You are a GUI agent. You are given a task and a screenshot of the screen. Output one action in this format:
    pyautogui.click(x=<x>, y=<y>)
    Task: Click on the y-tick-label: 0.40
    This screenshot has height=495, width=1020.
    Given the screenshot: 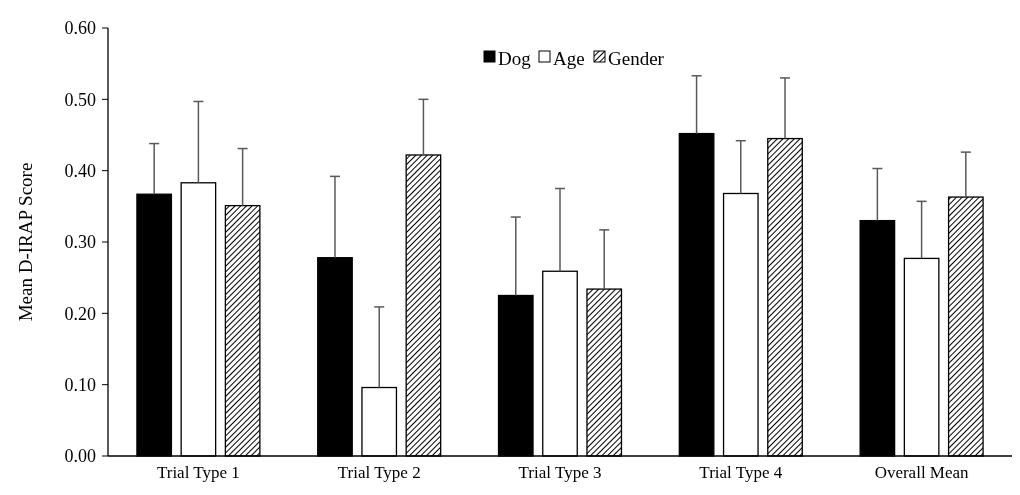 What is the action you would take?
    pyautogui.click(x=80, y=170)
    